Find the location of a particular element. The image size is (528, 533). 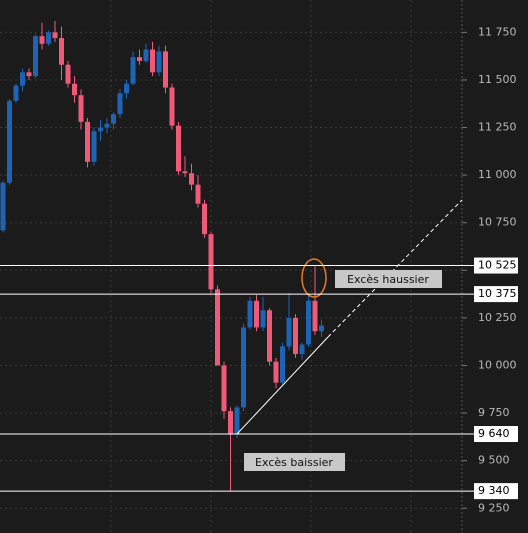

y-tick-label: 11 750 is located at coordinates (497, 31).